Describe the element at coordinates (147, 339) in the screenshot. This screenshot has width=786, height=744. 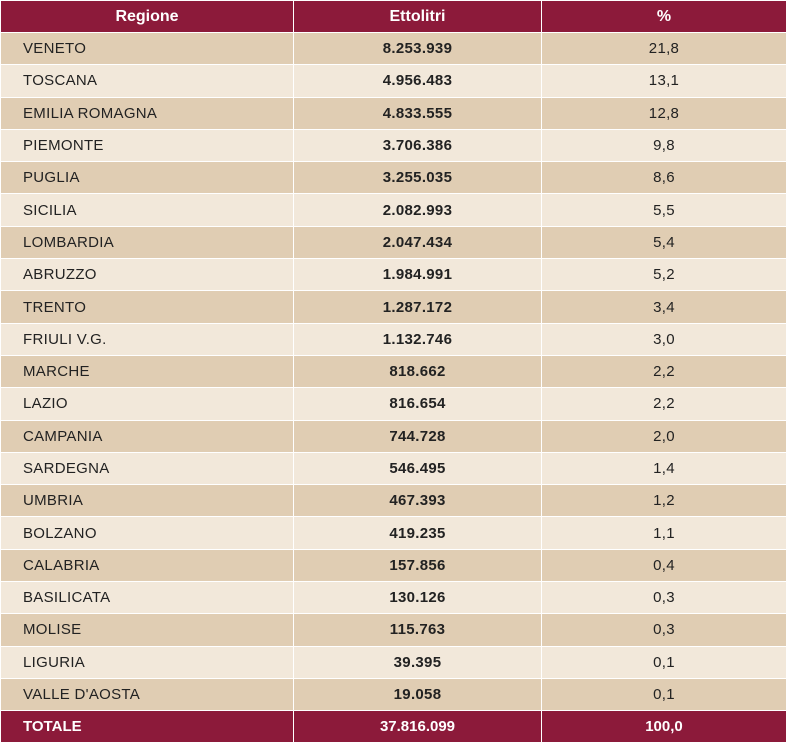
I see `region-cell: FRIULI V.G.` at that location.